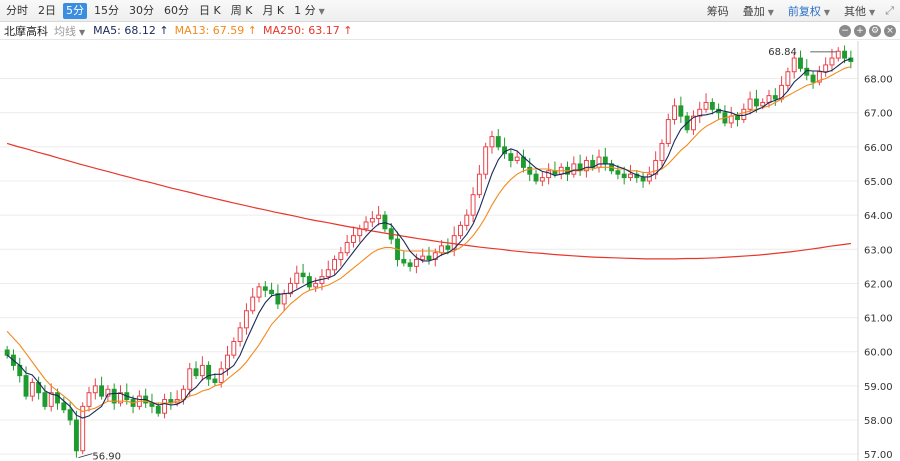 The height and width of the screenshot is (461, 900). I want to click on adjust-dropdown: 前复权 ▼, so click(809, 11).